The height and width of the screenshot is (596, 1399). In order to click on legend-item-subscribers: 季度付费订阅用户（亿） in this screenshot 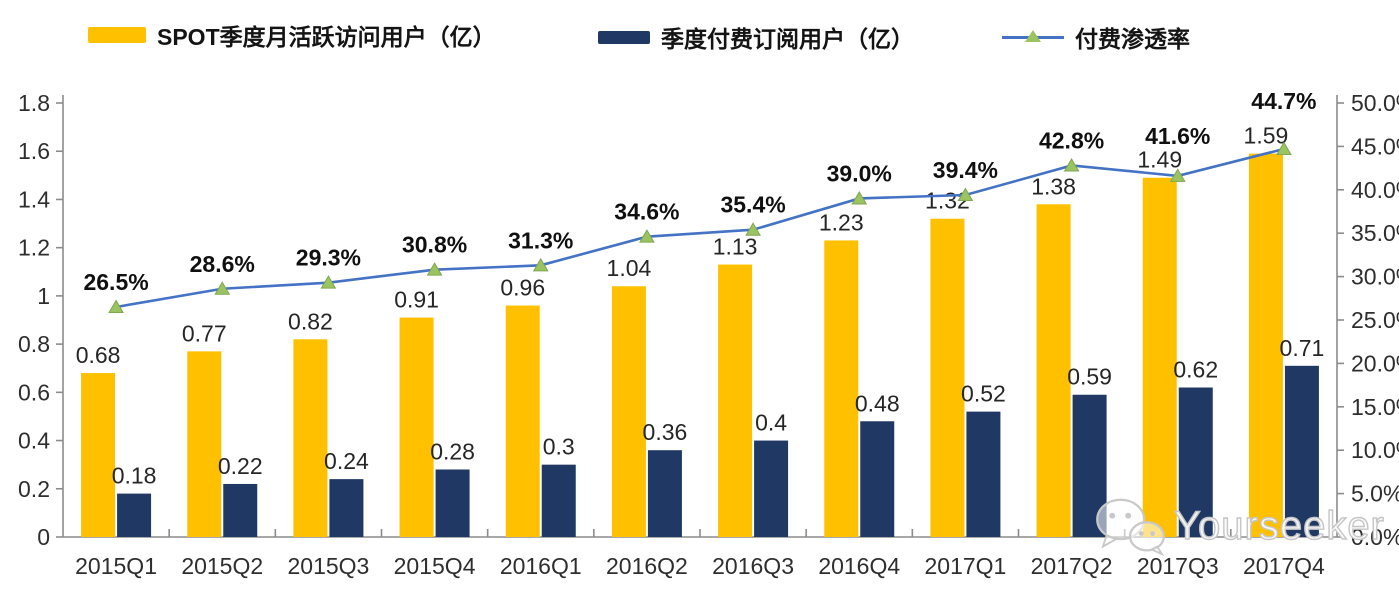, I will do `click(756, 37)`.